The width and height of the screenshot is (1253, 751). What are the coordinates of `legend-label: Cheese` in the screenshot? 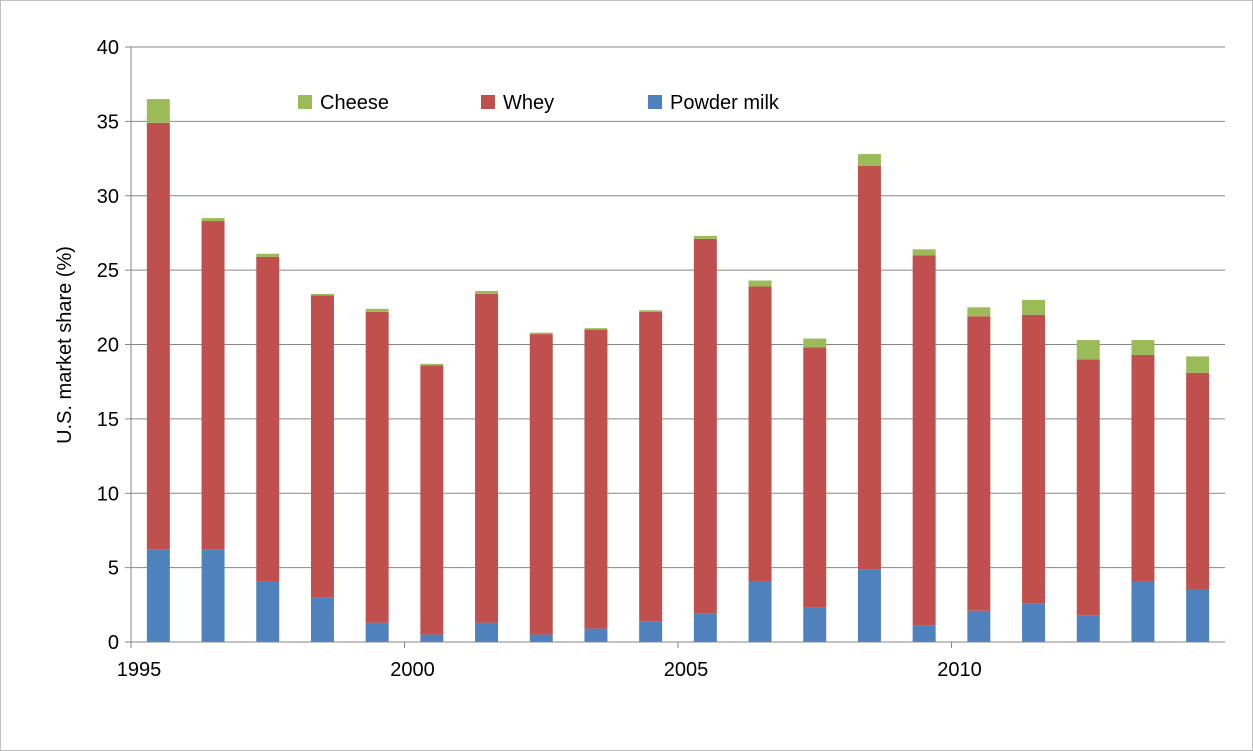 It's located at (354, 103).